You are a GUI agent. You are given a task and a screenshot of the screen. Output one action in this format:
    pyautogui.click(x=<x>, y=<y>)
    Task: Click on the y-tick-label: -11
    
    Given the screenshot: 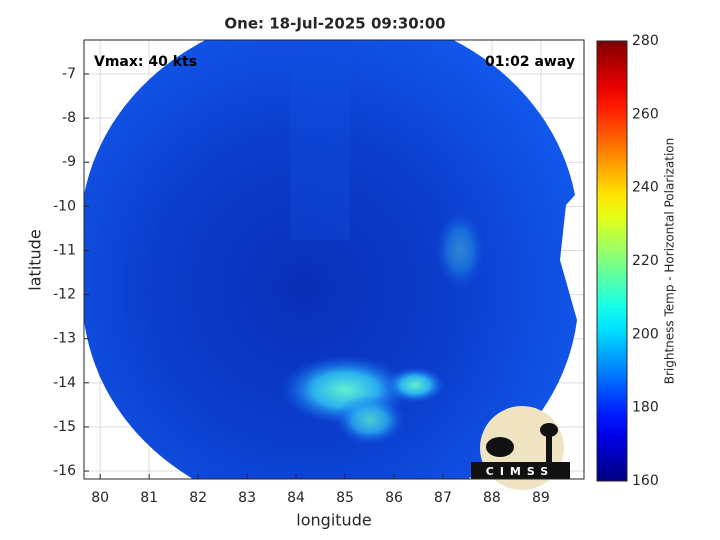 What is the action you would take?
    pyautogui.click(x=64, y=250)
    